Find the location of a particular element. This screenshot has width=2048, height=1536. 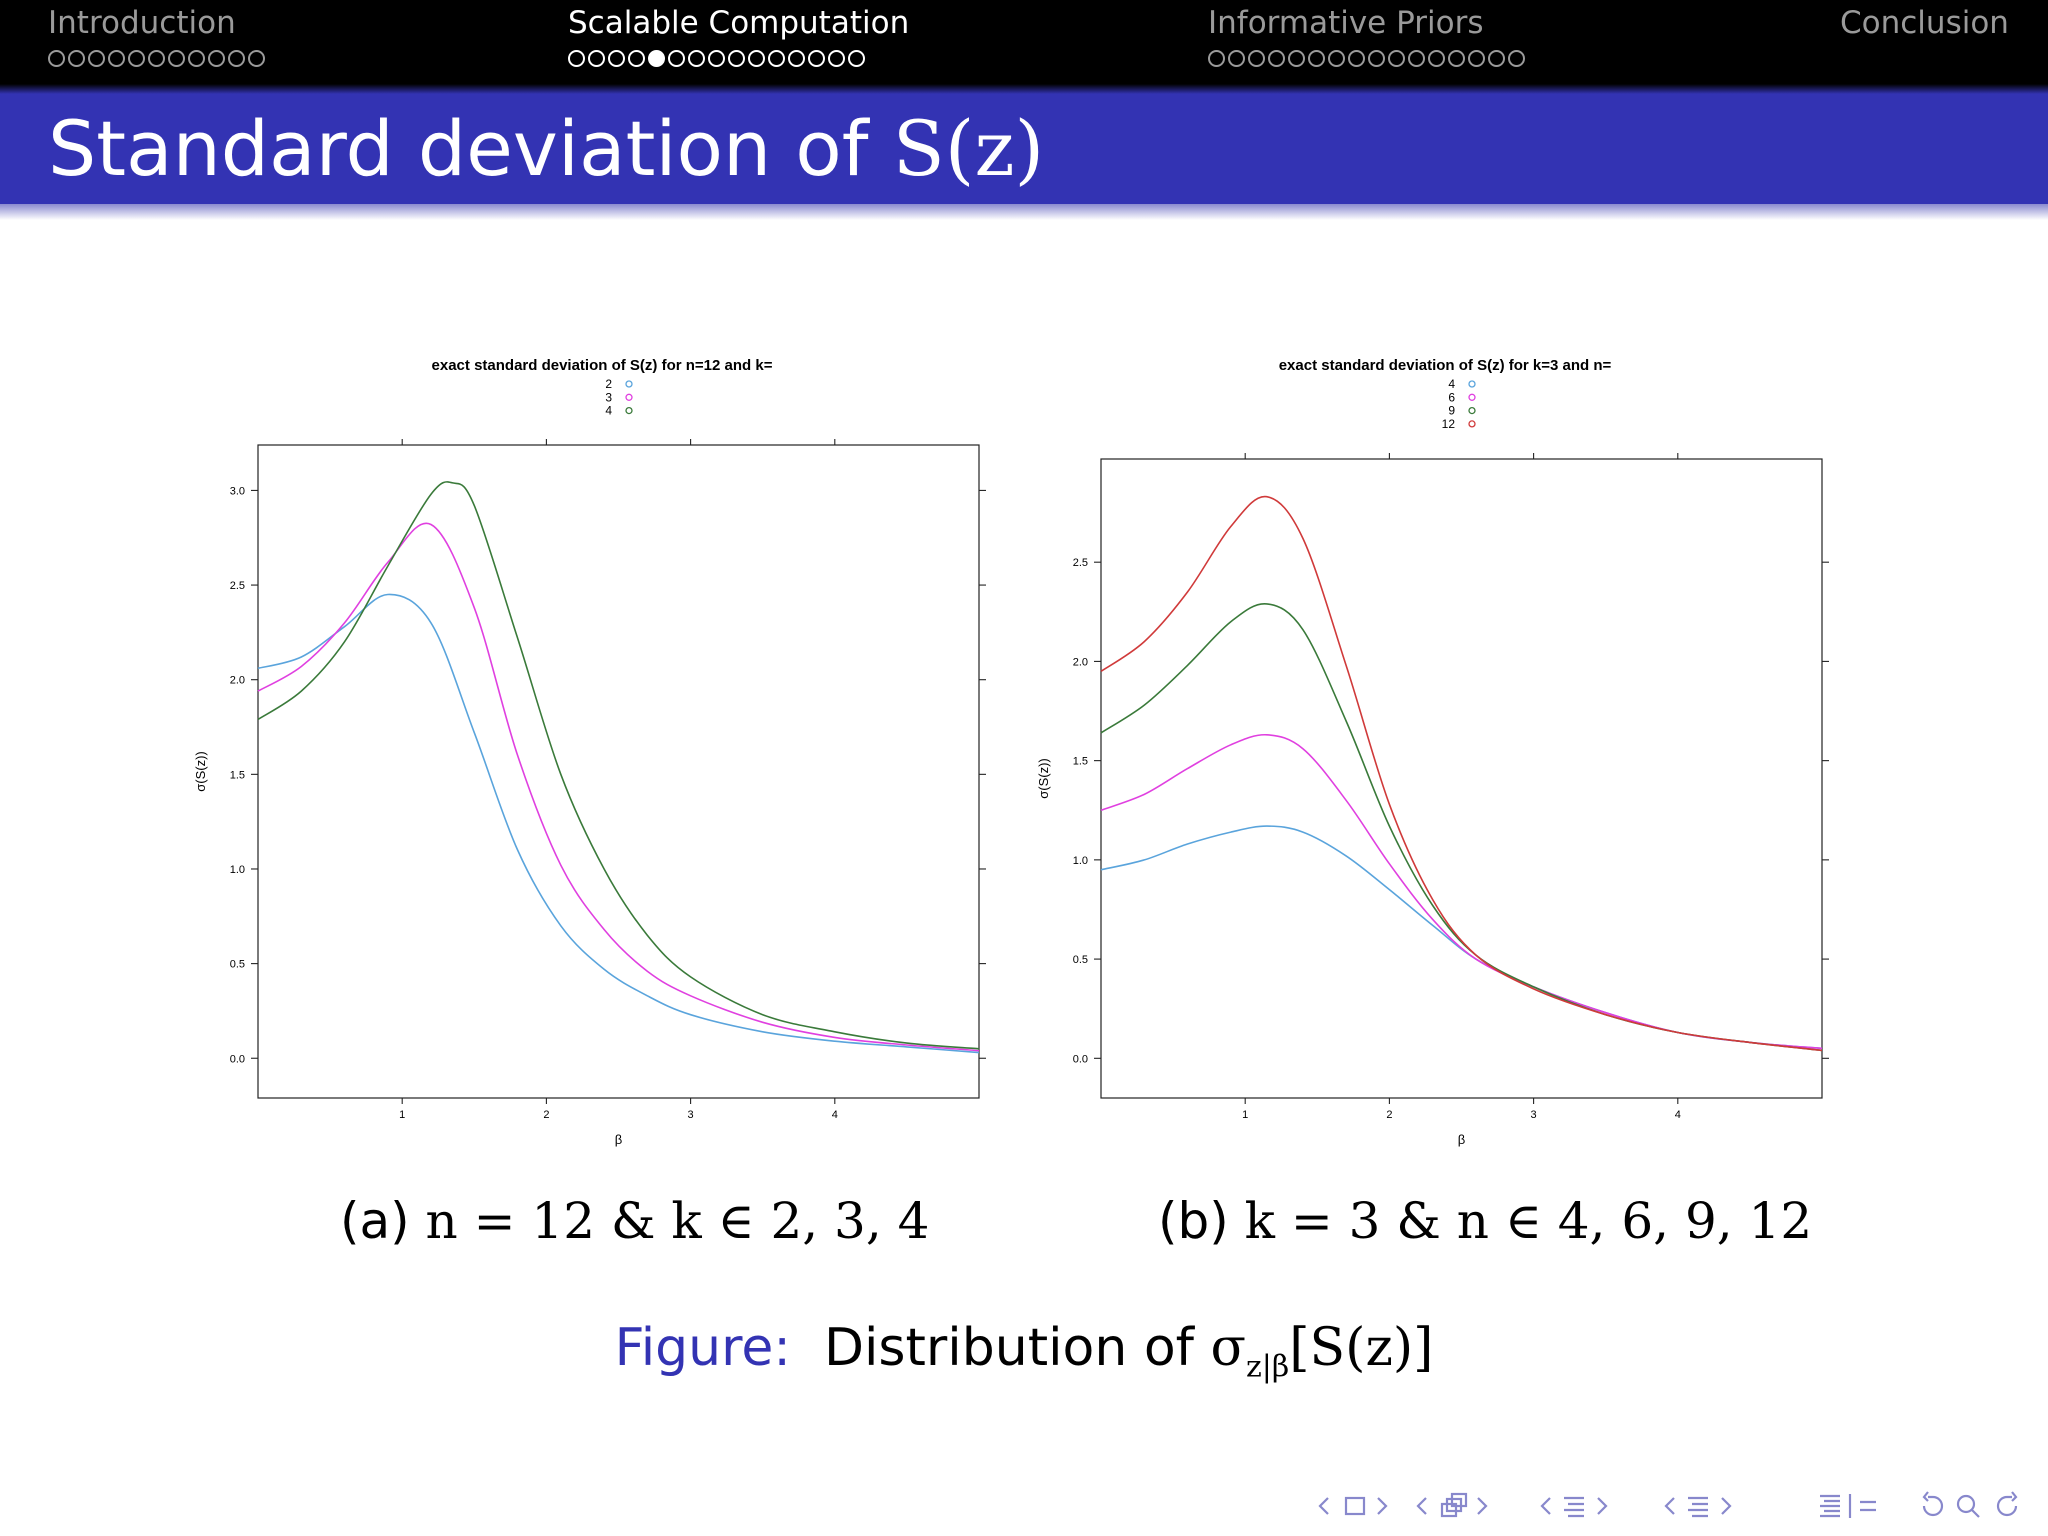

frame-prev-icon is located at coordinates (1323, 1506).